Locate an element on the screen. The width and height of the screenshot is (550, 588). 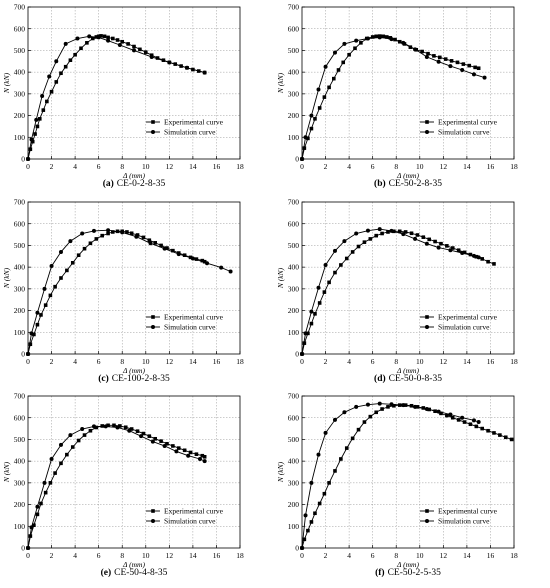
legend-label: Experimental curve is located at coordinates (468, 317).